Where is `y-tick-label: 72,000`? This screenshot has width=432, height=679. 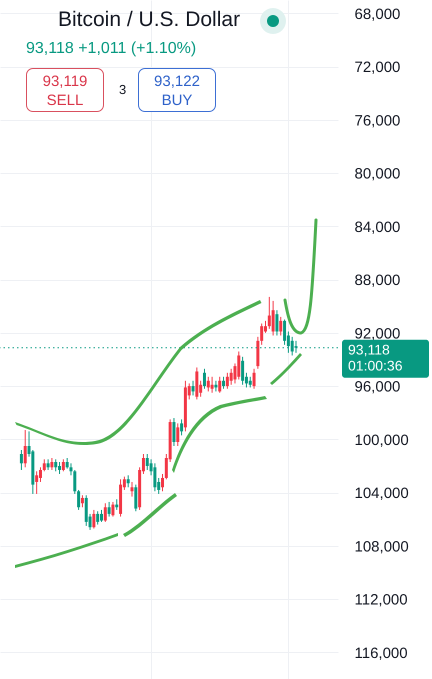
y-tick-label: 72,000 is located at coordinates (377, 67).